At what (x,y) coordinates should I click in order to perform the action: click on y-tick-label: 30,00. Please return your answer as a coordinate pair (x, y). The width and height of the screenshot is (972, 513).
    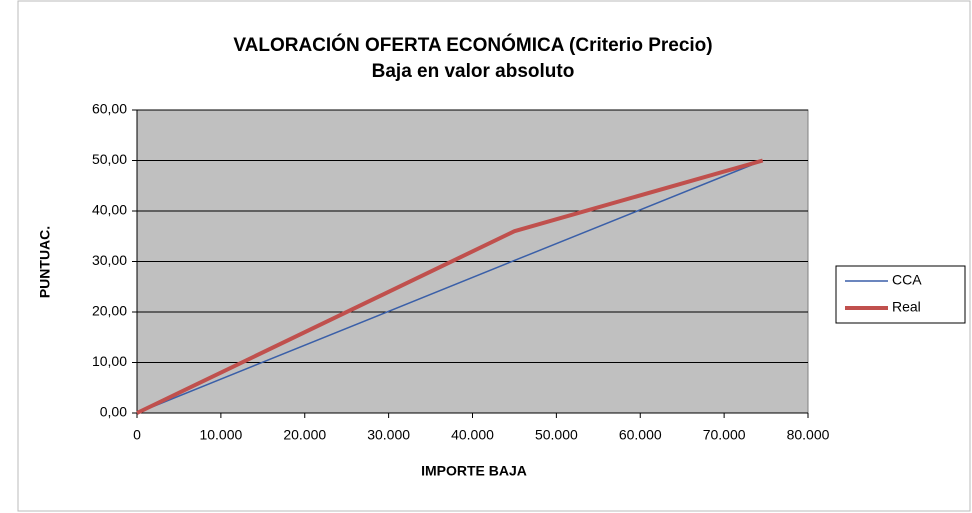
    Looking at the image, I should click on (109, 260).